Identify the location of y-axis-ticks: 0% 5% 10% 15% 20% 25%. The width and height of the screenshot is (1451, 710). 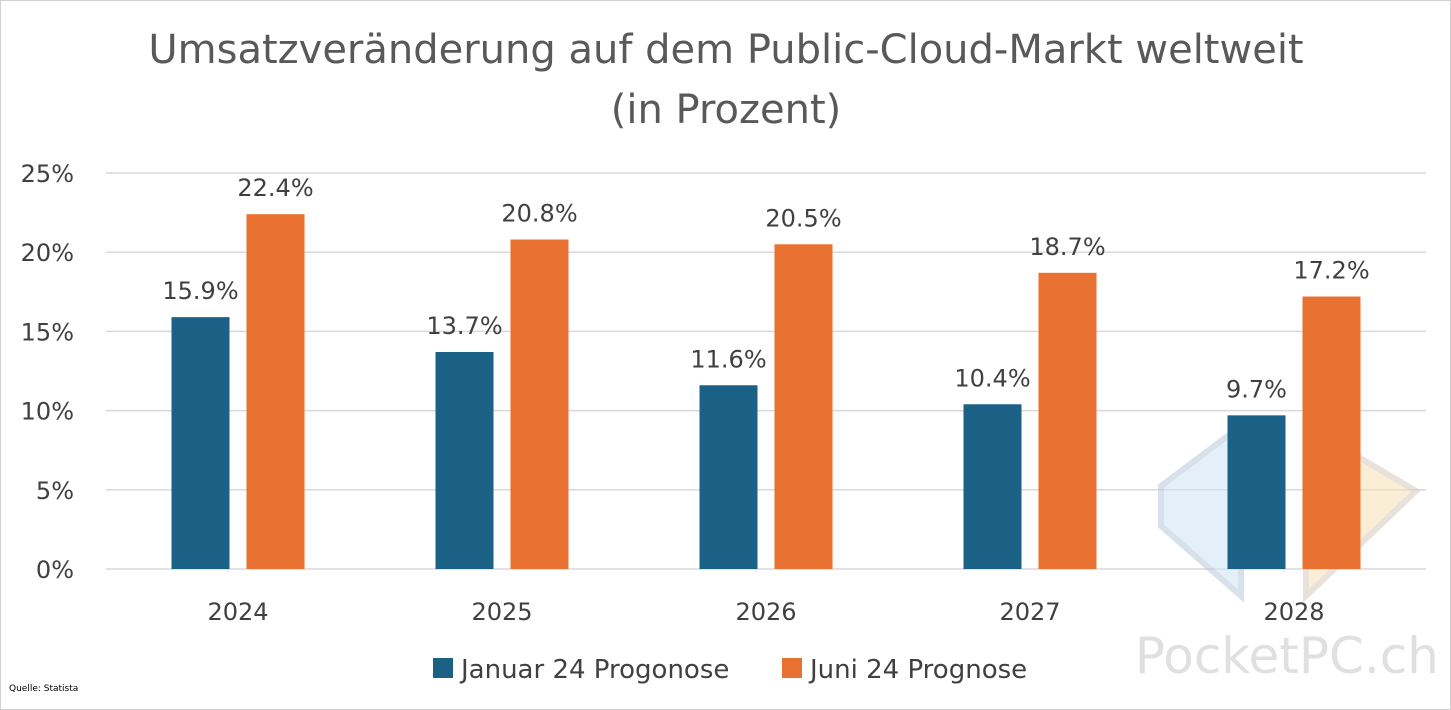
(47, 372).